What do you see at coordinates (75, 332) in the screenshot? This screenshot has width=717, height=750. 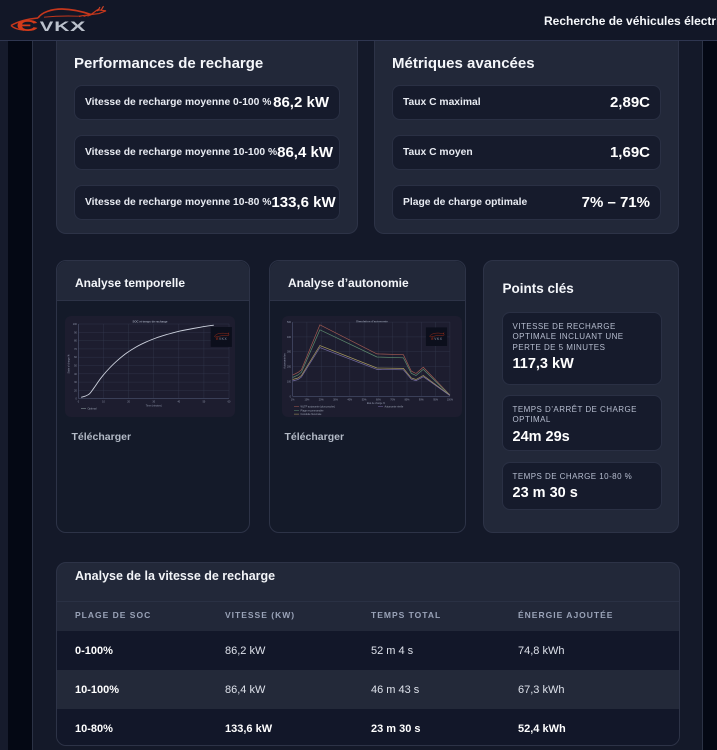 I see `svg-text: 90` at bounding box center [75, 332].